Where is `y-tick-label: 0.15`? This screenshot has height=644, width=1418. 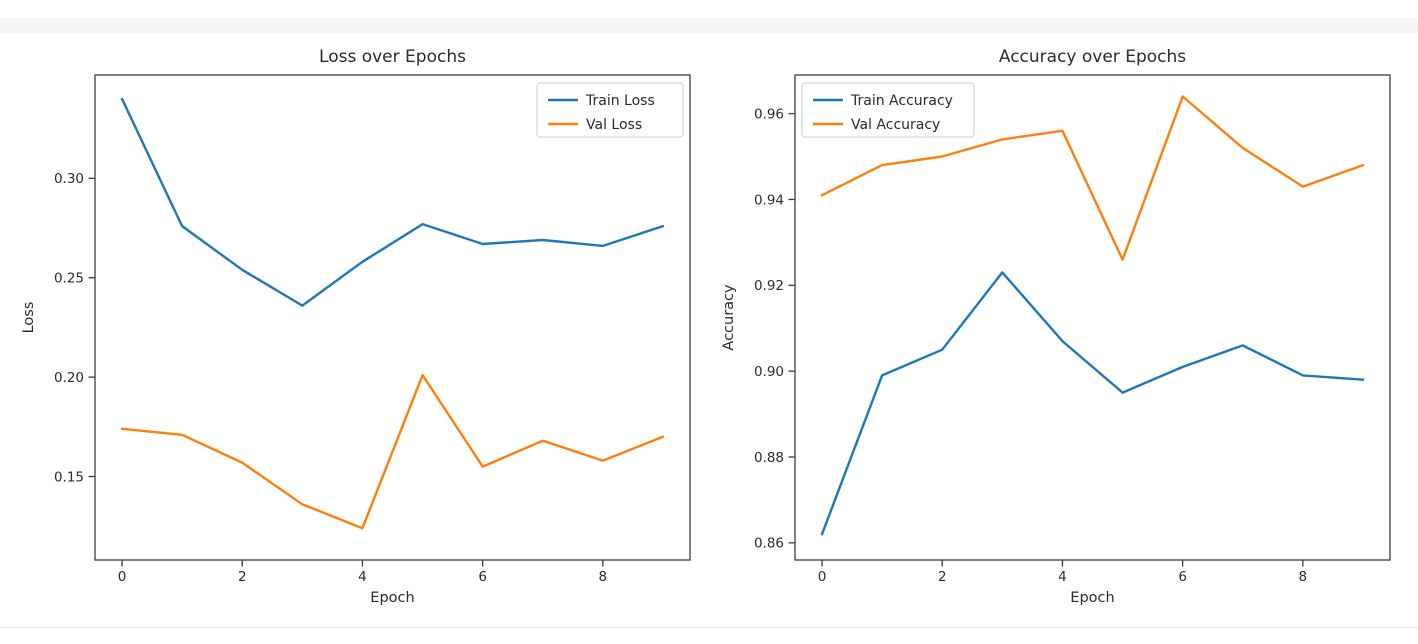 y-tick-label: 0.15 is located at coordinates (69, 477).